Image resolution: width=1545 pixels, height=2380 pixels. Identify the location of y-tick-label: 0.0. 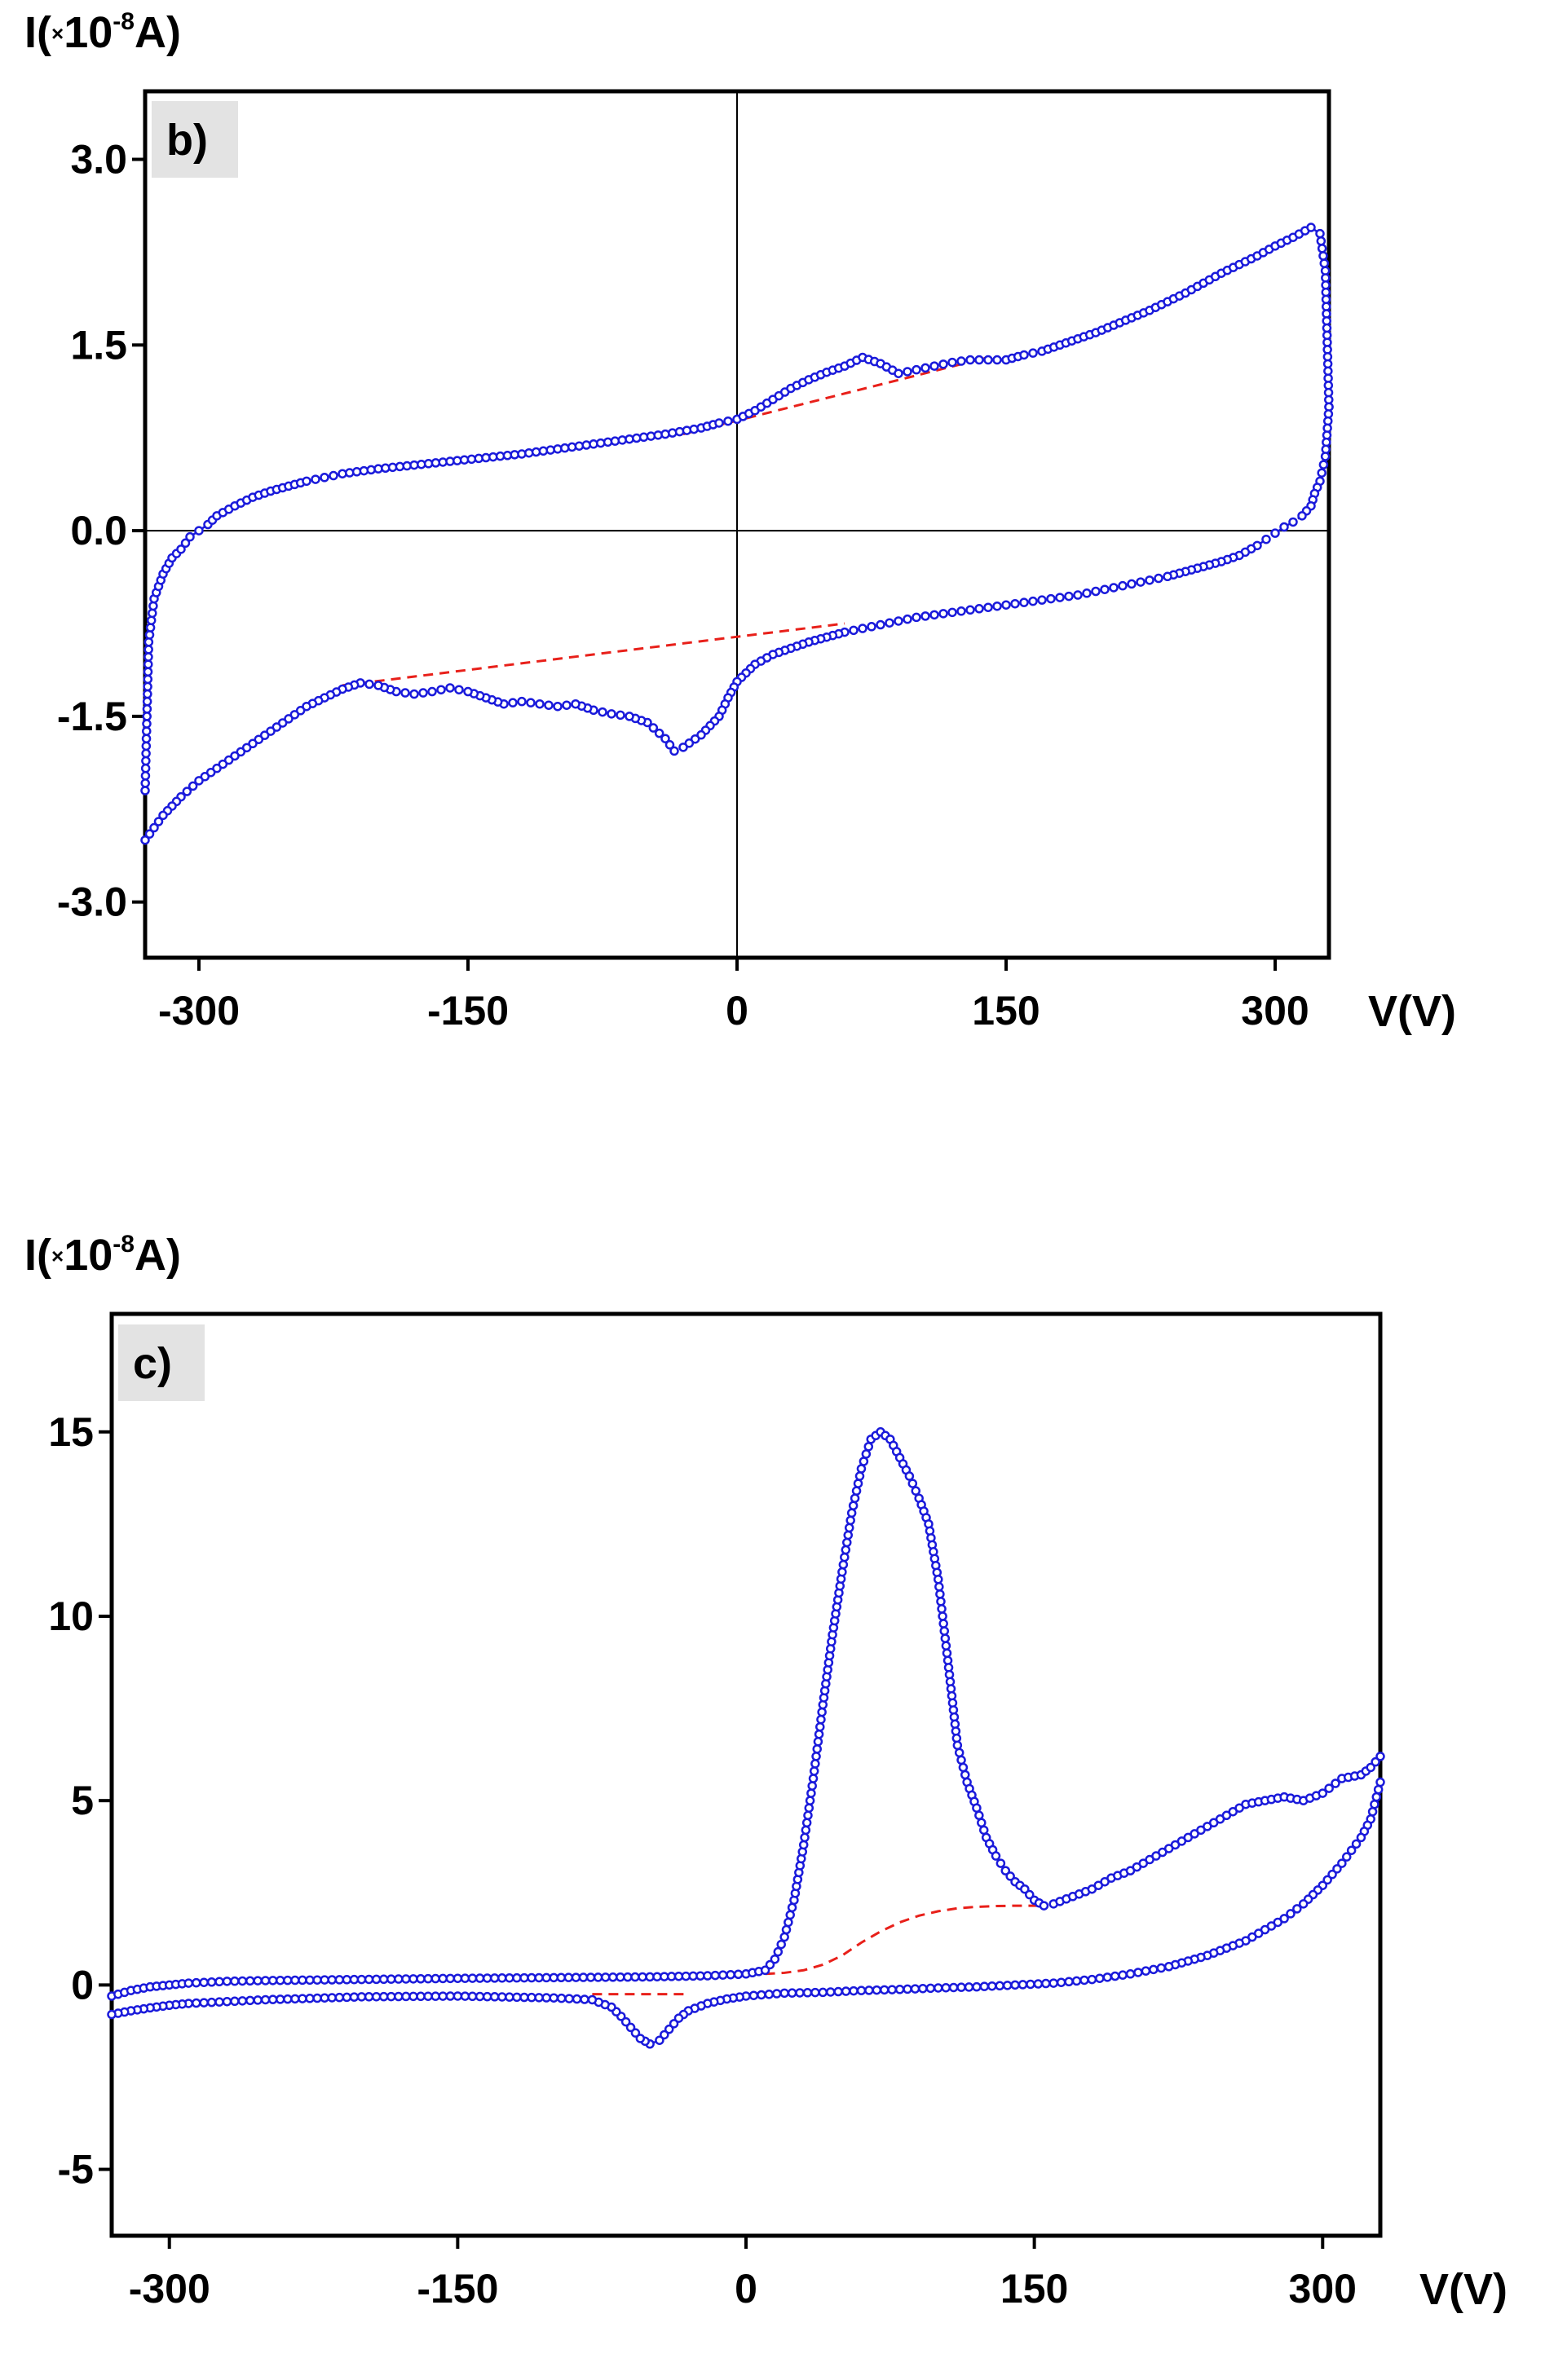
(98, 531).